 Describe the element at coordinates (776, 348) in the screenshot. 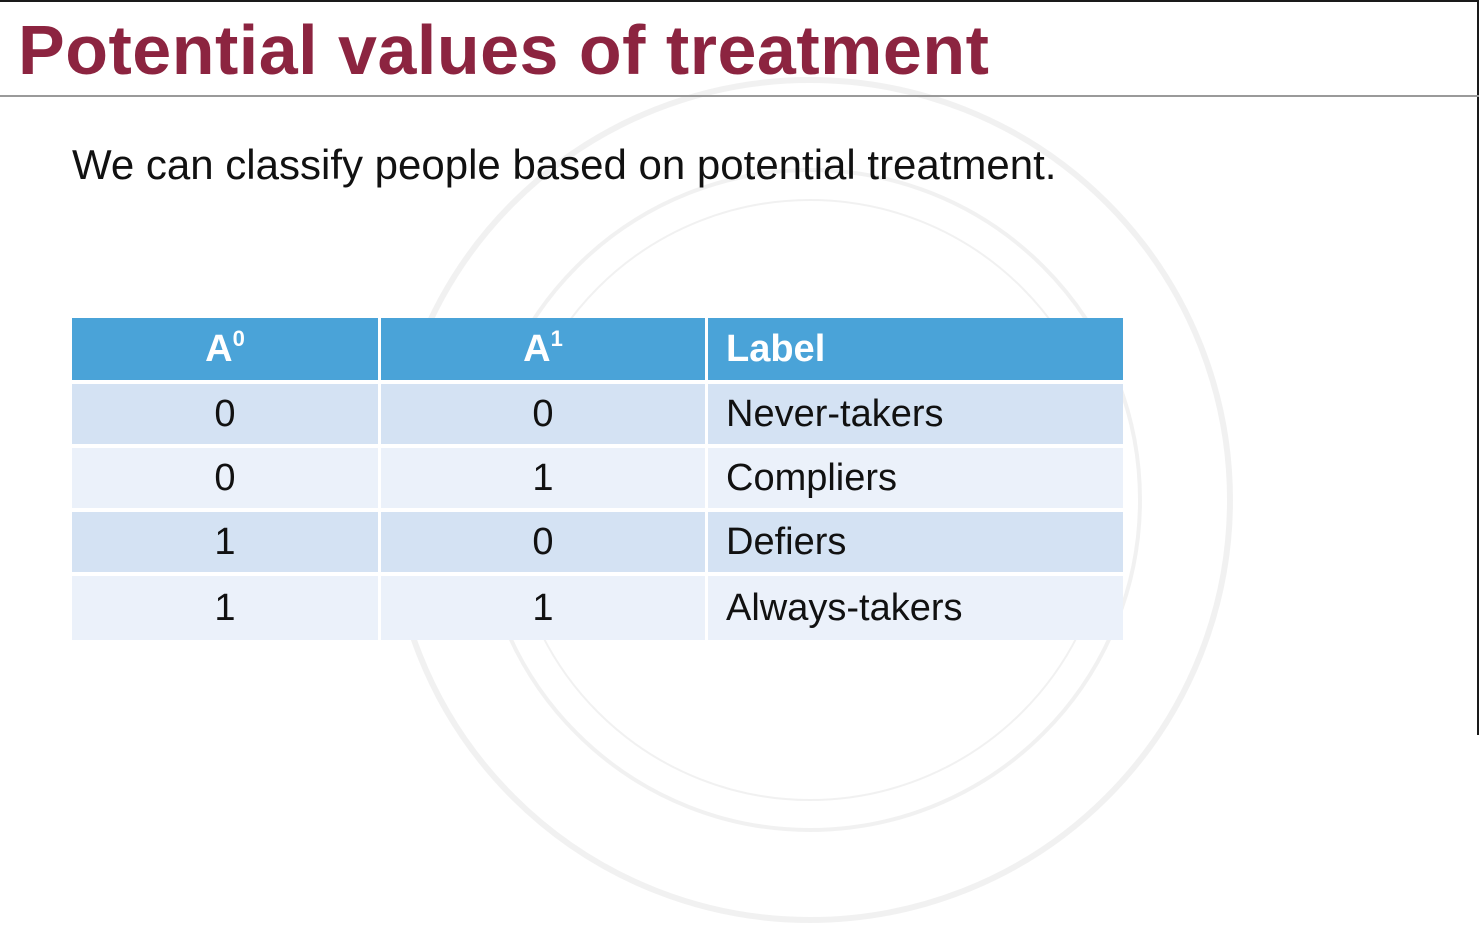

I see `header-label-text: Label` at that location.